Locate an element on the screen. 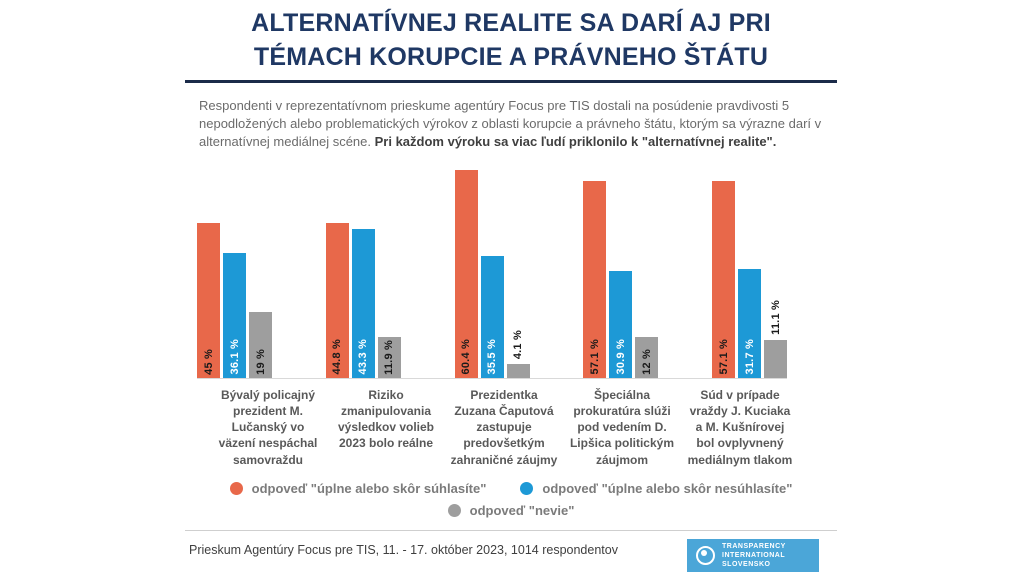 The image size is (1024, 576). legend-item-agree: odpoveď "úplne alebo skôr súhlasíte" is located at coordinates (358, 488).